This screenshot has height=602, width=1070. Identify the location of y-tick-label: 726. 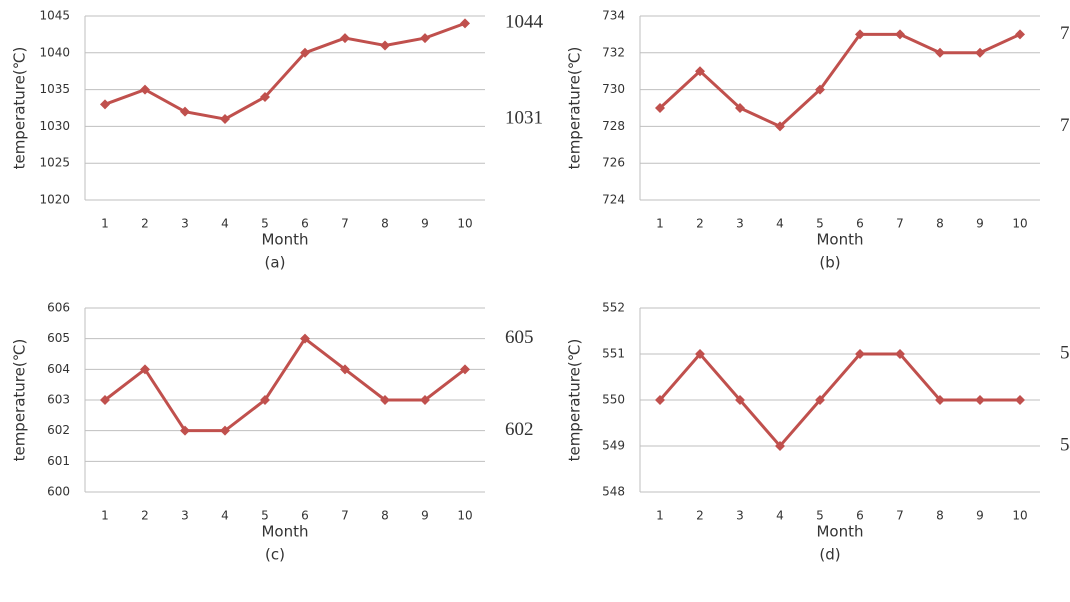
(613, 163).